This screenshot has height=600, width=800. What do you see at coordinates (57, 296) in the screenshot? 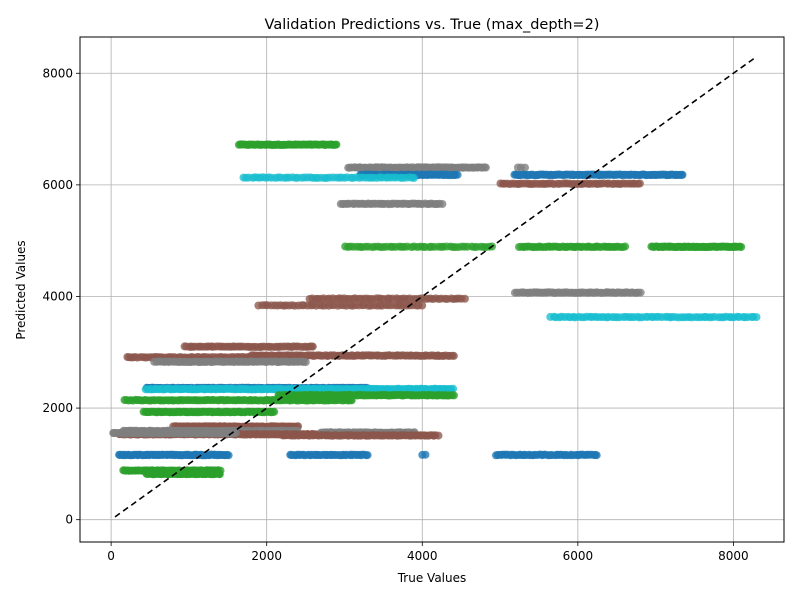
I see `y-tick-label: 4000` at bounding box center [57, 296].